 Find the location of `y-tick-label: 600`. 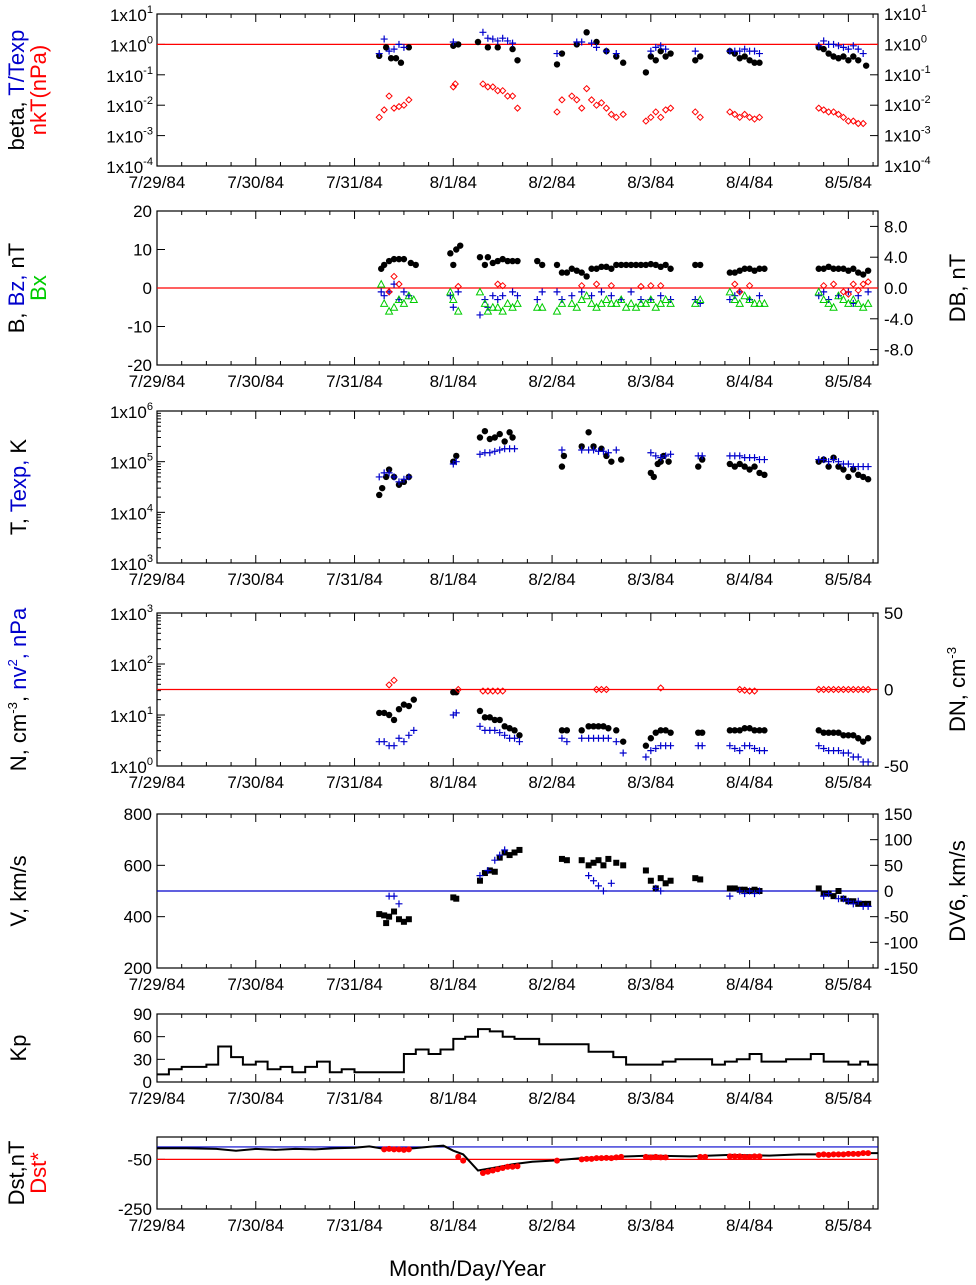

y-tick-label: 600 is located at coordinates (138, 865).